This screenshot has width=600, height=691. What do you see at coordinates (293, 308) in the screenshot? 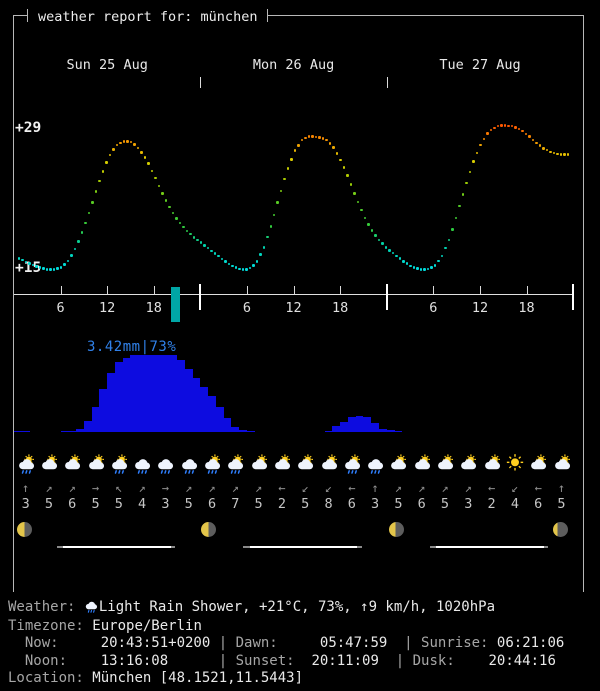
I see `hour-label: 12` at bounding box center [293, 308].